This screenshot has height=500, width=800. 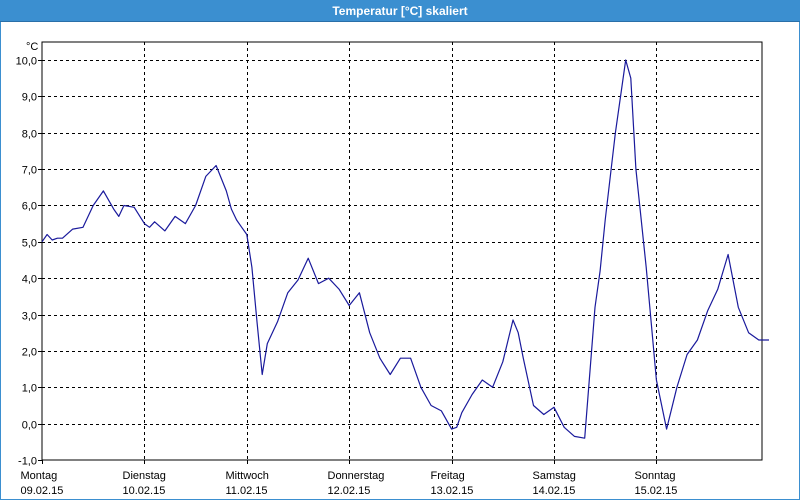 What do you see at coordinates (29, 244) in the screenshot?
I see `y-tick-label: 5,0` at bounding box center [29, 244].